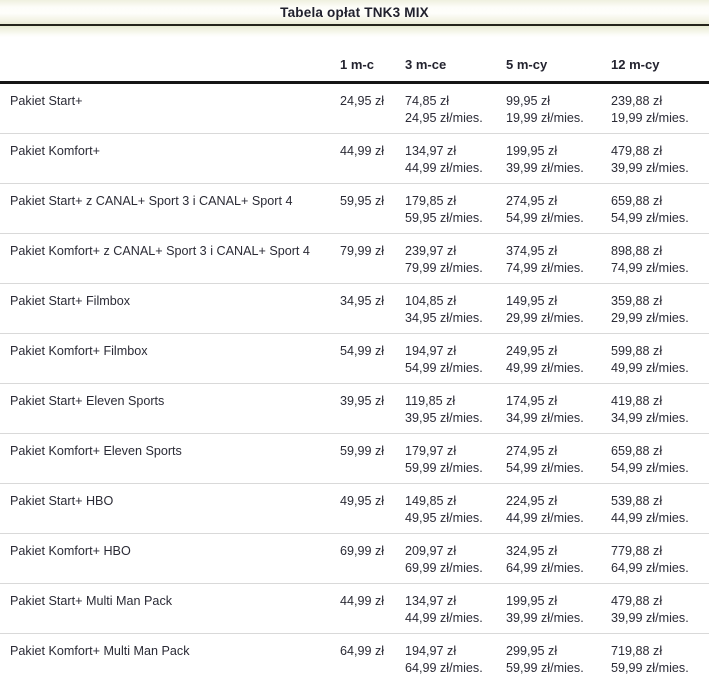 Image resolution: width=709 pixels, height=683 pixels. What do you see at coordinates (545, 660) in the screenshot?
I see `price-5m: 299,95 zł 59,99 zł/mies.` at bounding box center [545, 660].